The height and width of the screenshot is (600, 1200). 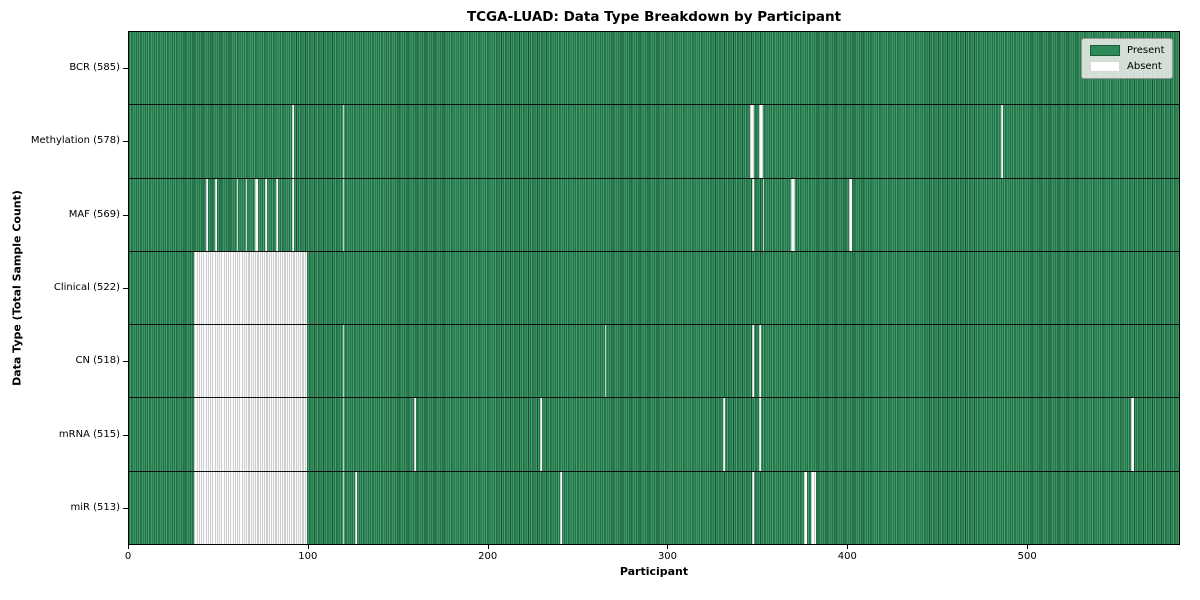 I want to click on heatmap-row-mrna, so click(x=654, y=434).